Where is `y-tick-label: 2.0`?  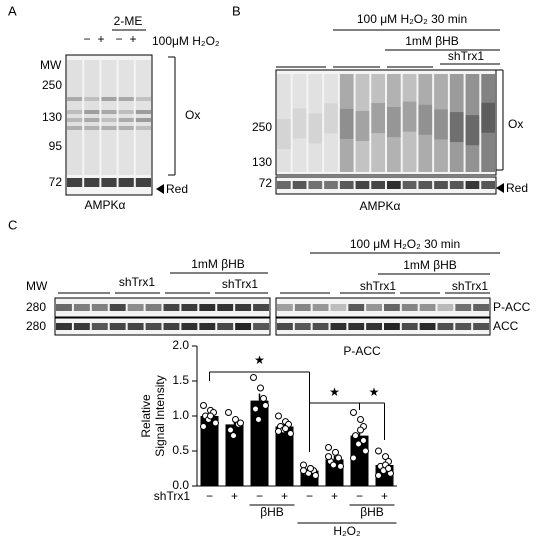
y-tick-label: 2.0 is located at coordinates (180, 345).